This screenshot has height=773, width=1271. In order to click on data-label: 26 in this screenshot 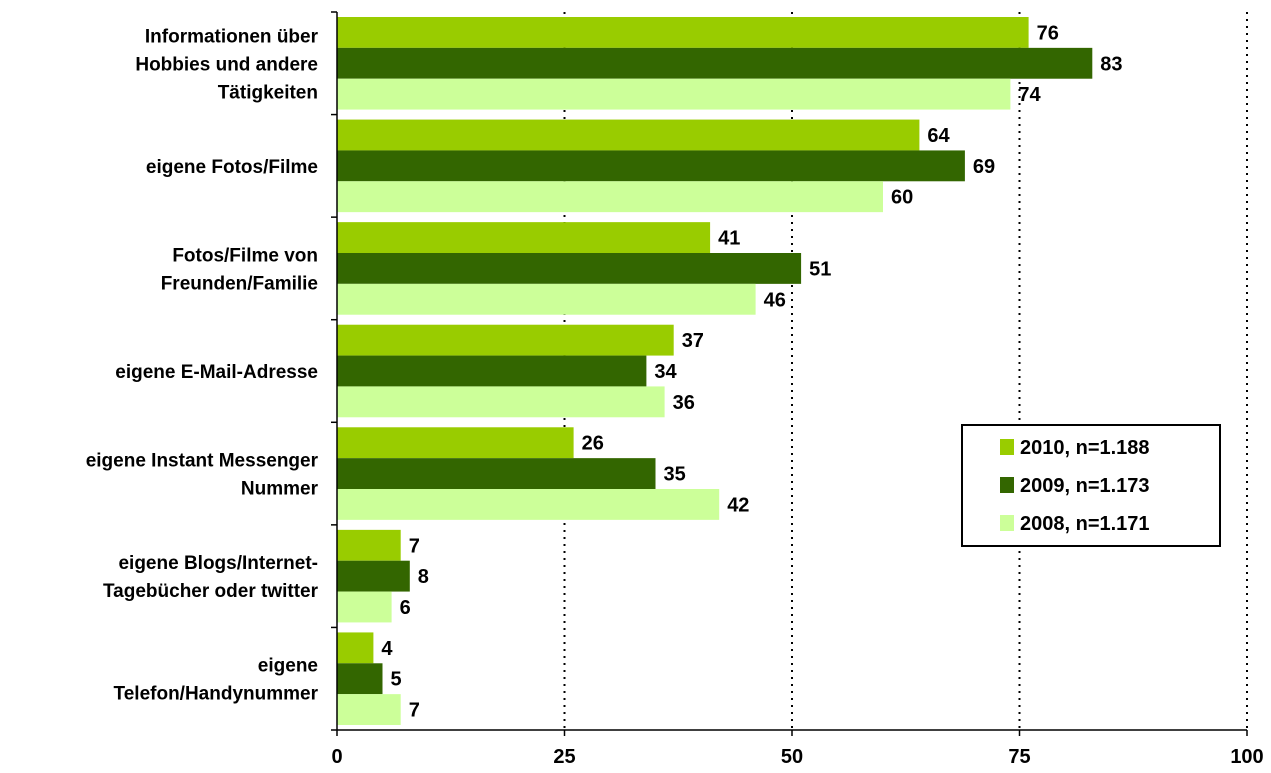, I will do `click(593, 444)`.